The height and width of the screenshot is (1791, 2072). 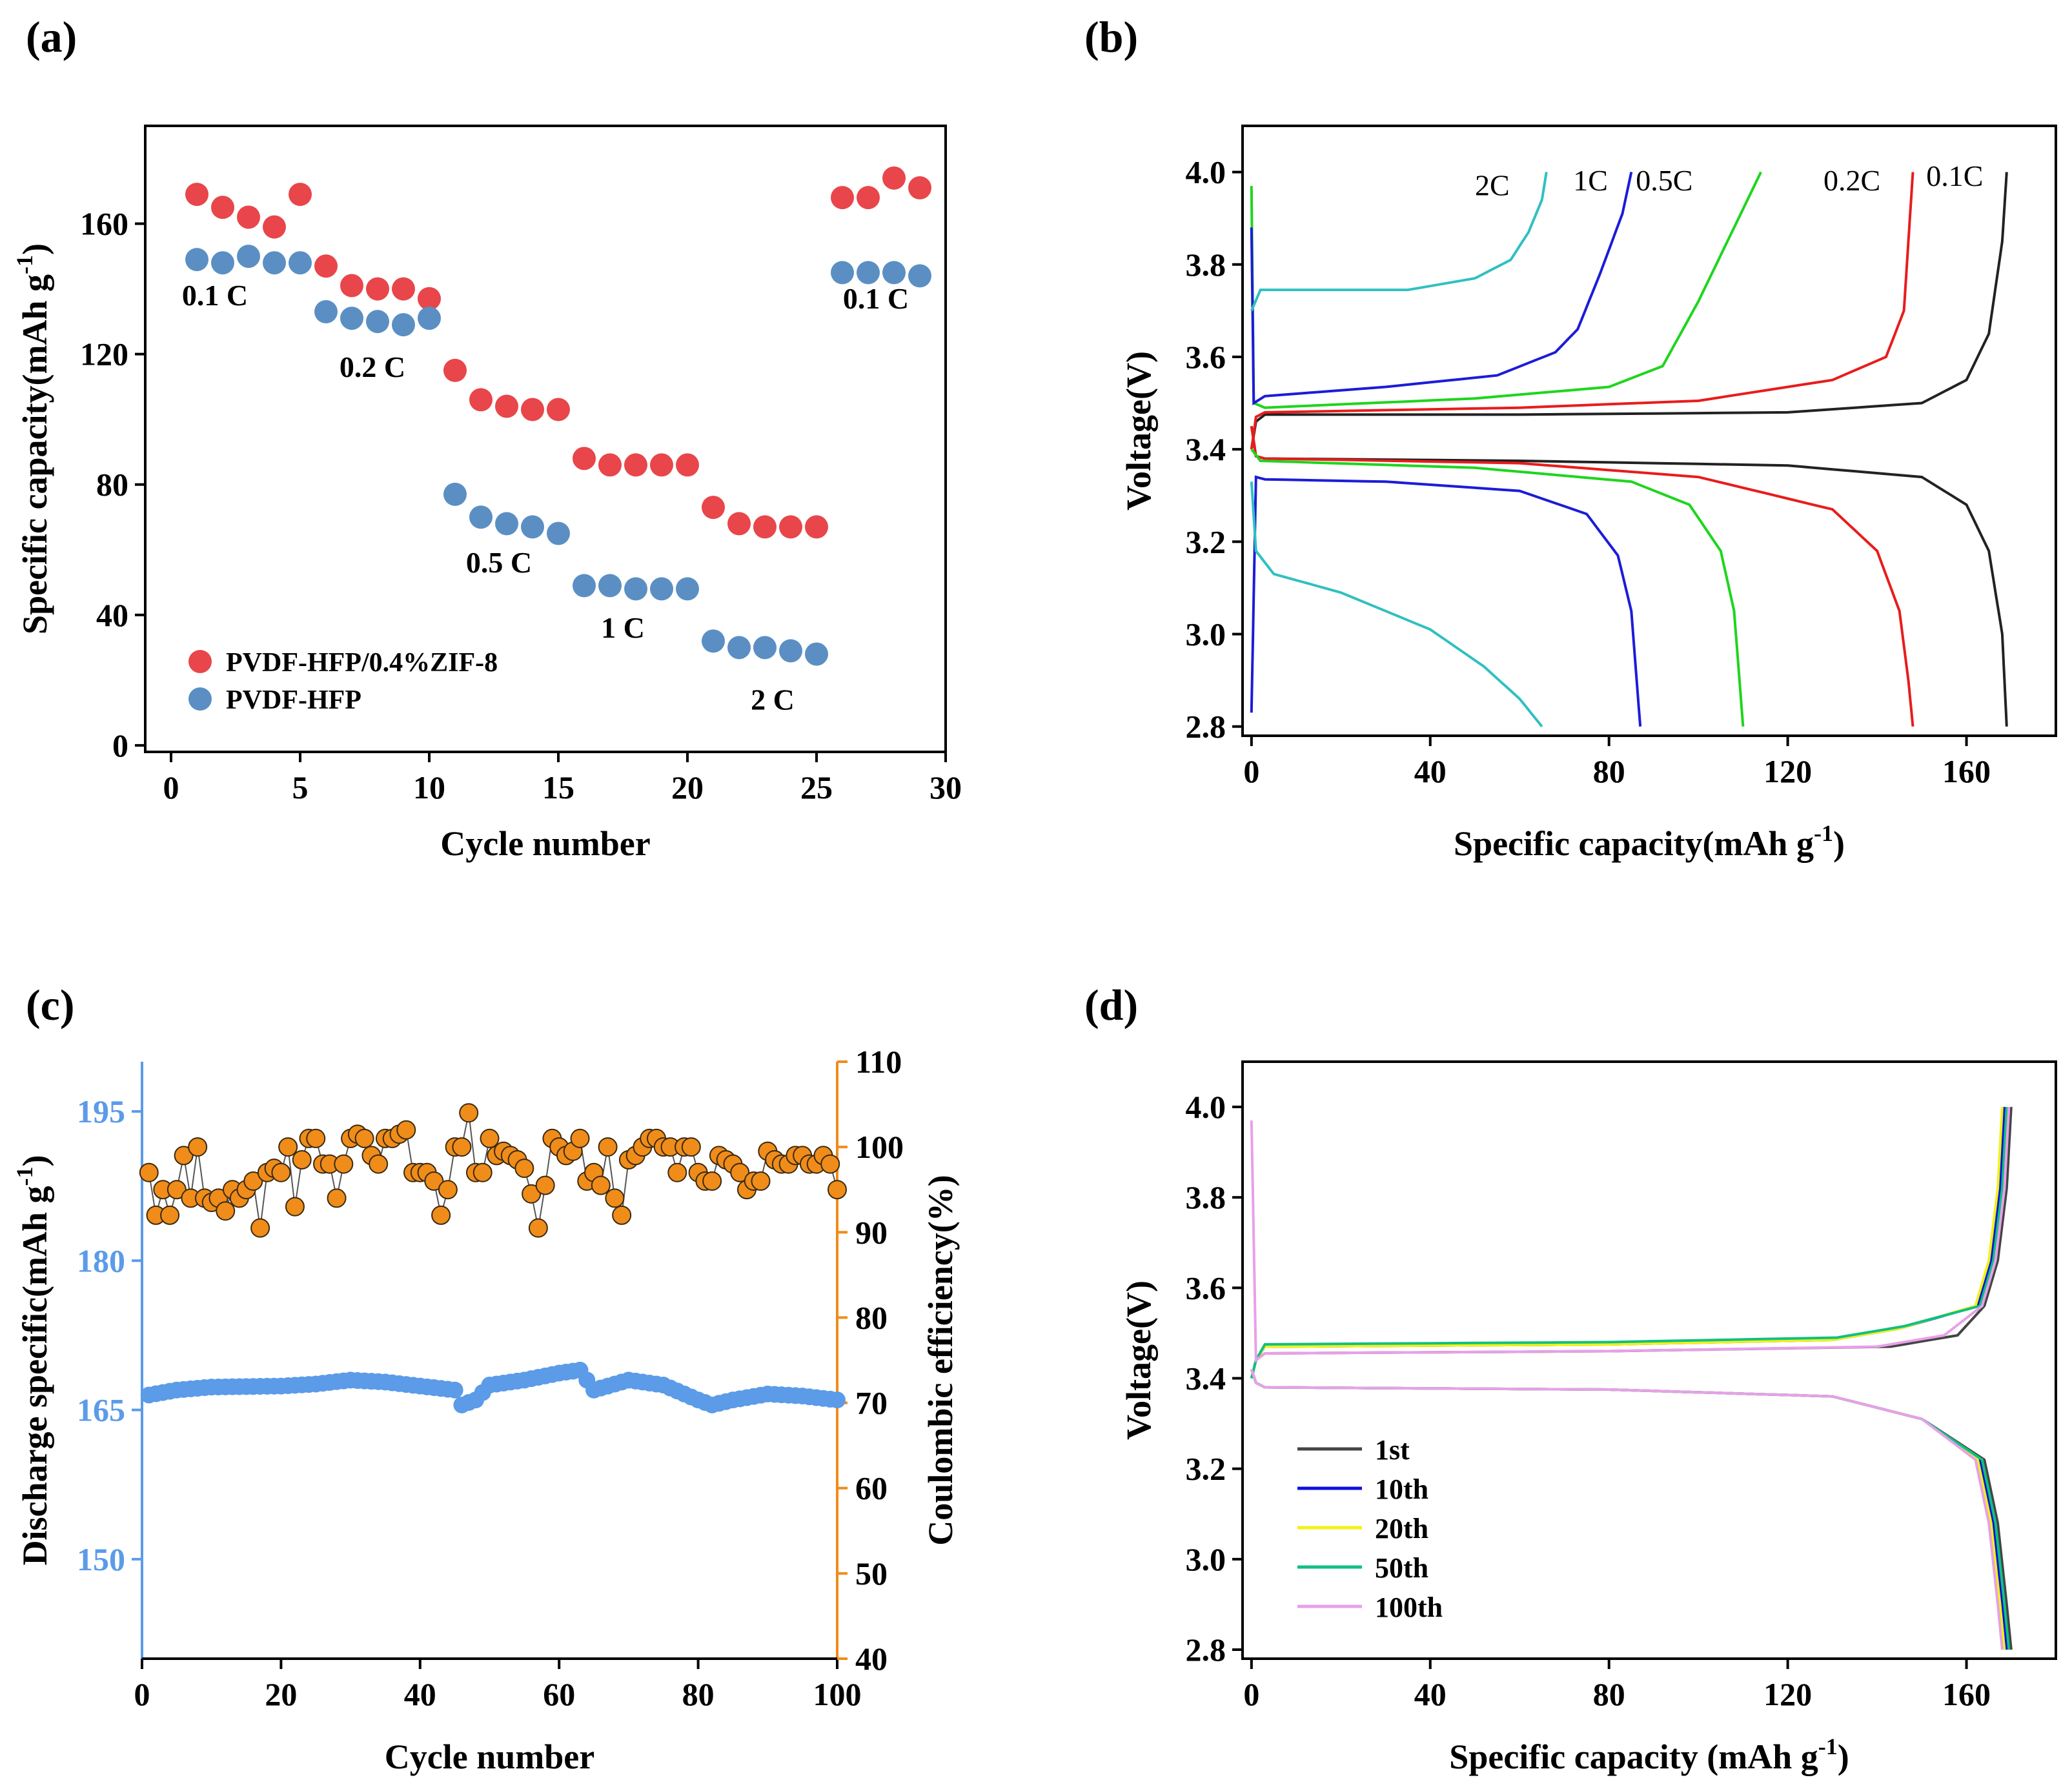 What do you see at coordinates (104, 224) in the screenshot?
I see `a-ytick-label: 160` at bounding box center [104, 224].